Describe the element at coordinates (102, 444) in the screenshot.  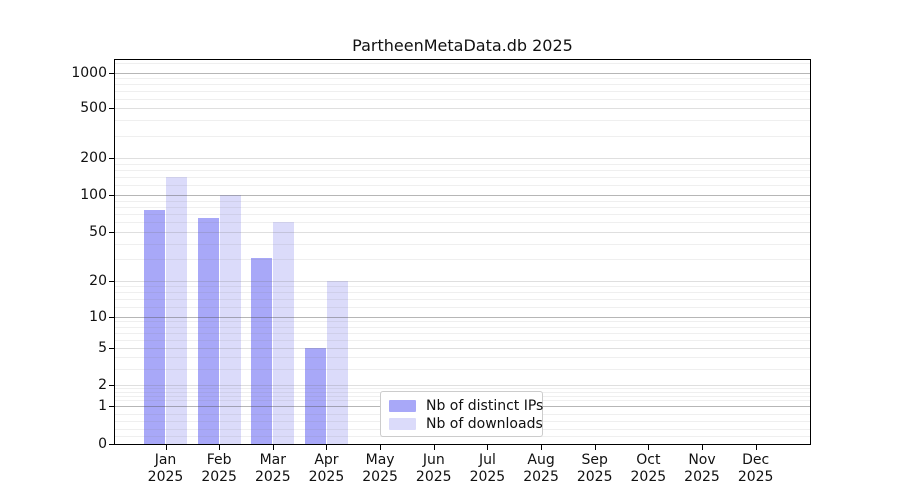
I see `y-axis-tick-label: 0` at that location.